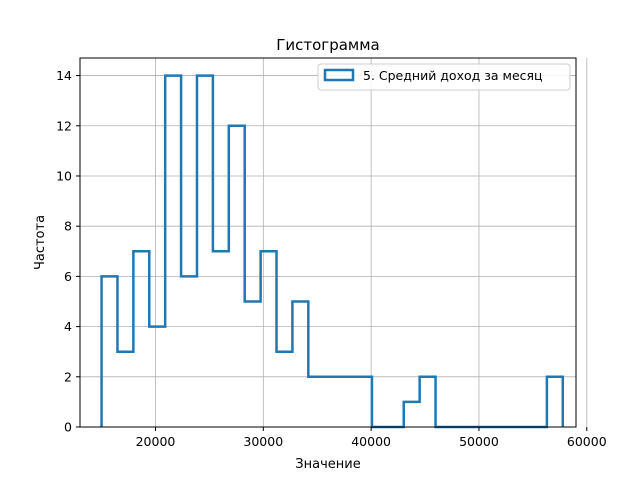  What do you see at coordinates (263, 441) in the screenshot?
I see `x-tick-label: 30000` at bounding box center [263, 441].